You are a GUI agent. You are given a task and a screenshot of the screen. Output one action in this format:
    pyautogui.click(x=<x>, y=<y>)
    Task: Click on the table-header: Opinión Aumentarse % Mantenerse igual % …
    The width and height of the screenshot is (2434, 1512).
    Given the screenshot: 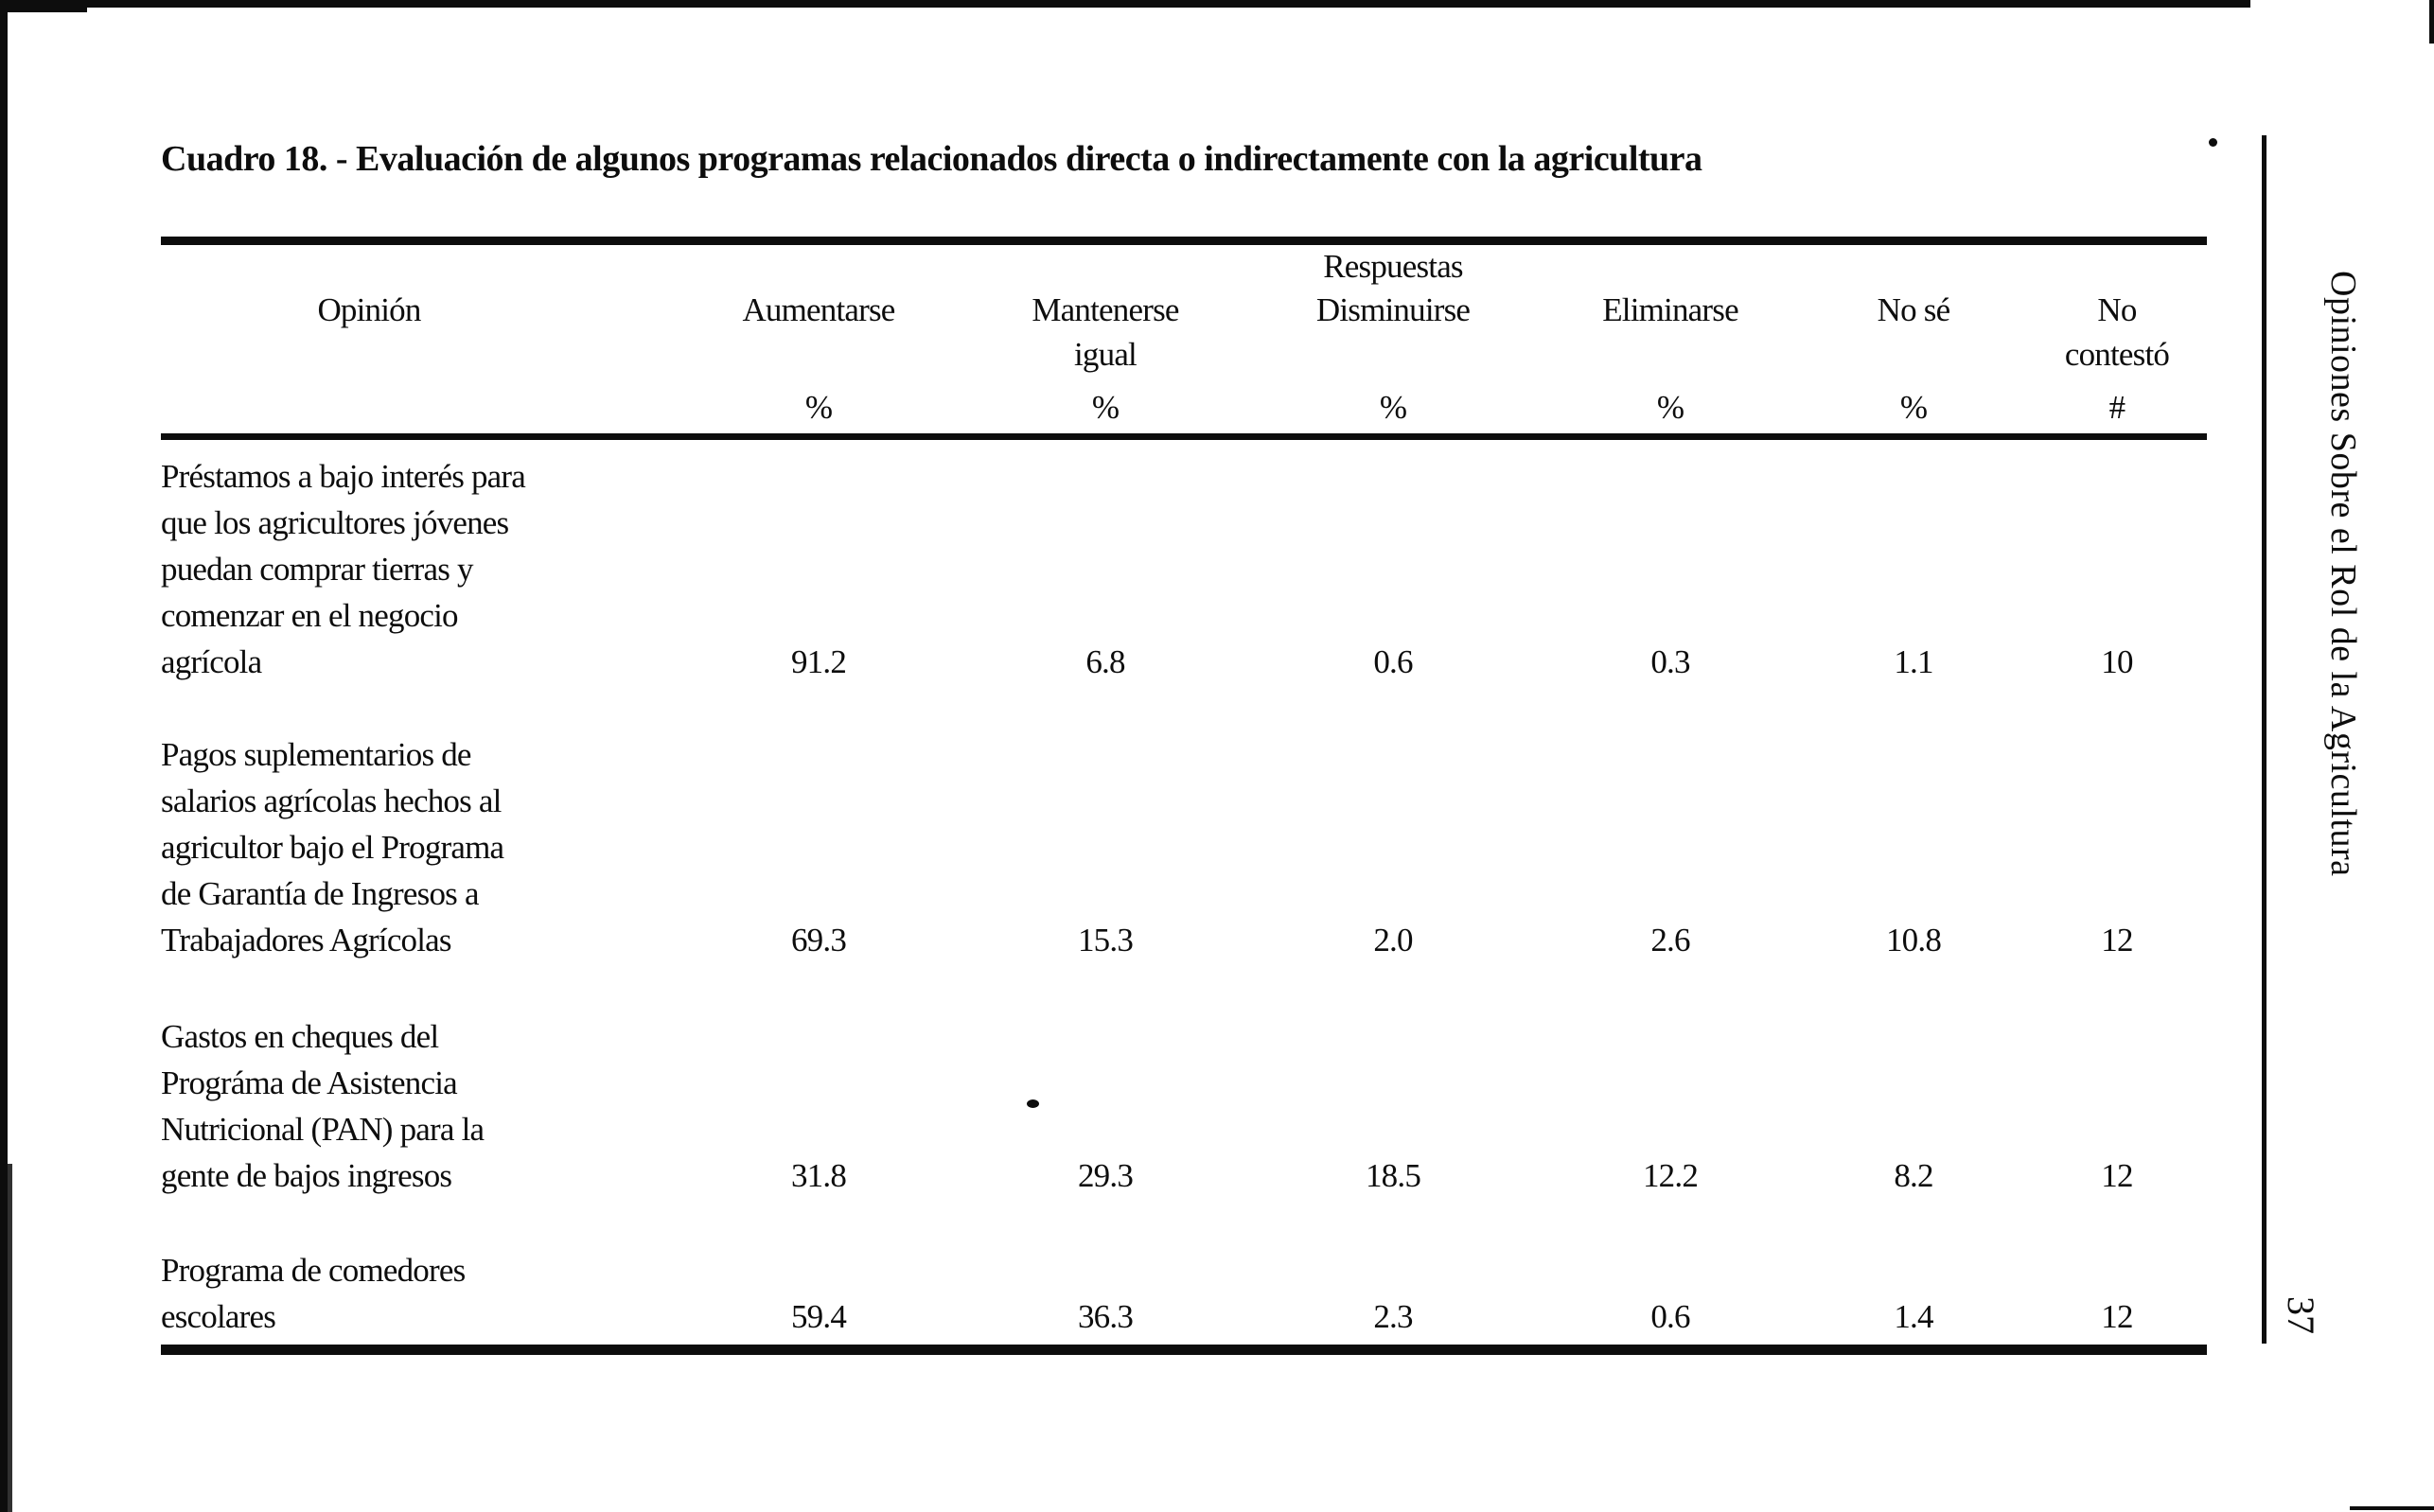 What is the action you would take?
    pyautogui.click(x=1184, y=339)
    